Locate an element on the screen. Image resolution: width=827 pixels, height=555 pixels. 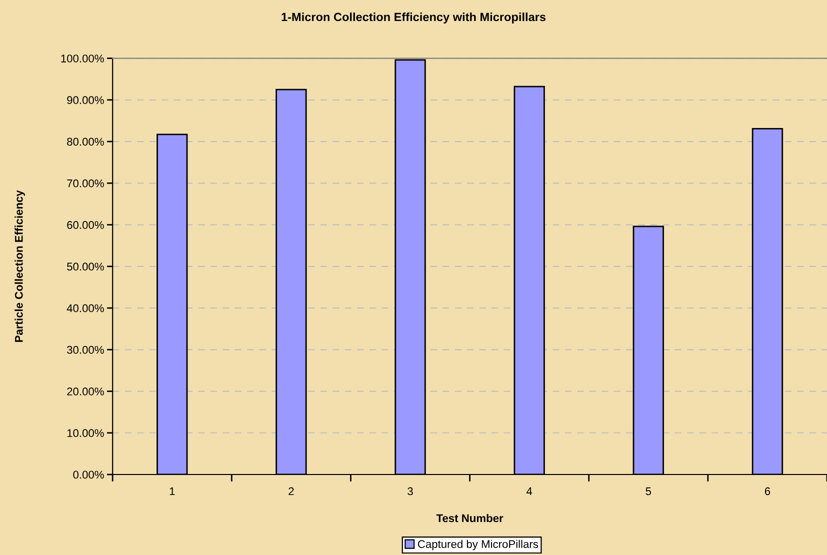
x-tick-label: 1 is located at coordinates (172, 491).